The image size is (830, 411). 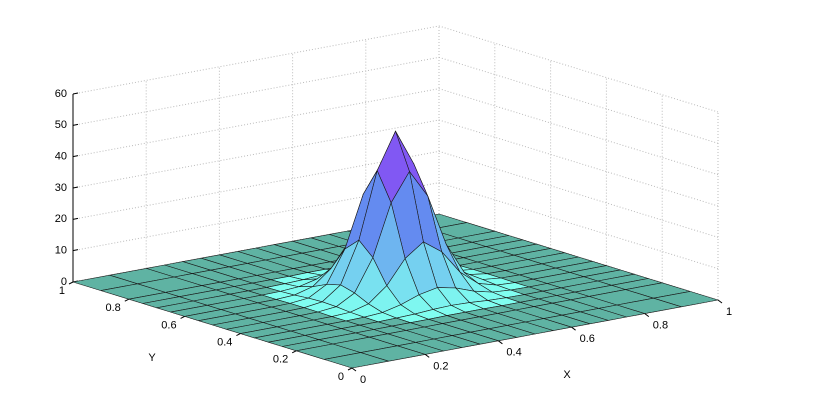 What do you see at coordinates (280, 360) in the screenshot?
I see `y-tick-label: 0.2` at bounding box center [280, 360].